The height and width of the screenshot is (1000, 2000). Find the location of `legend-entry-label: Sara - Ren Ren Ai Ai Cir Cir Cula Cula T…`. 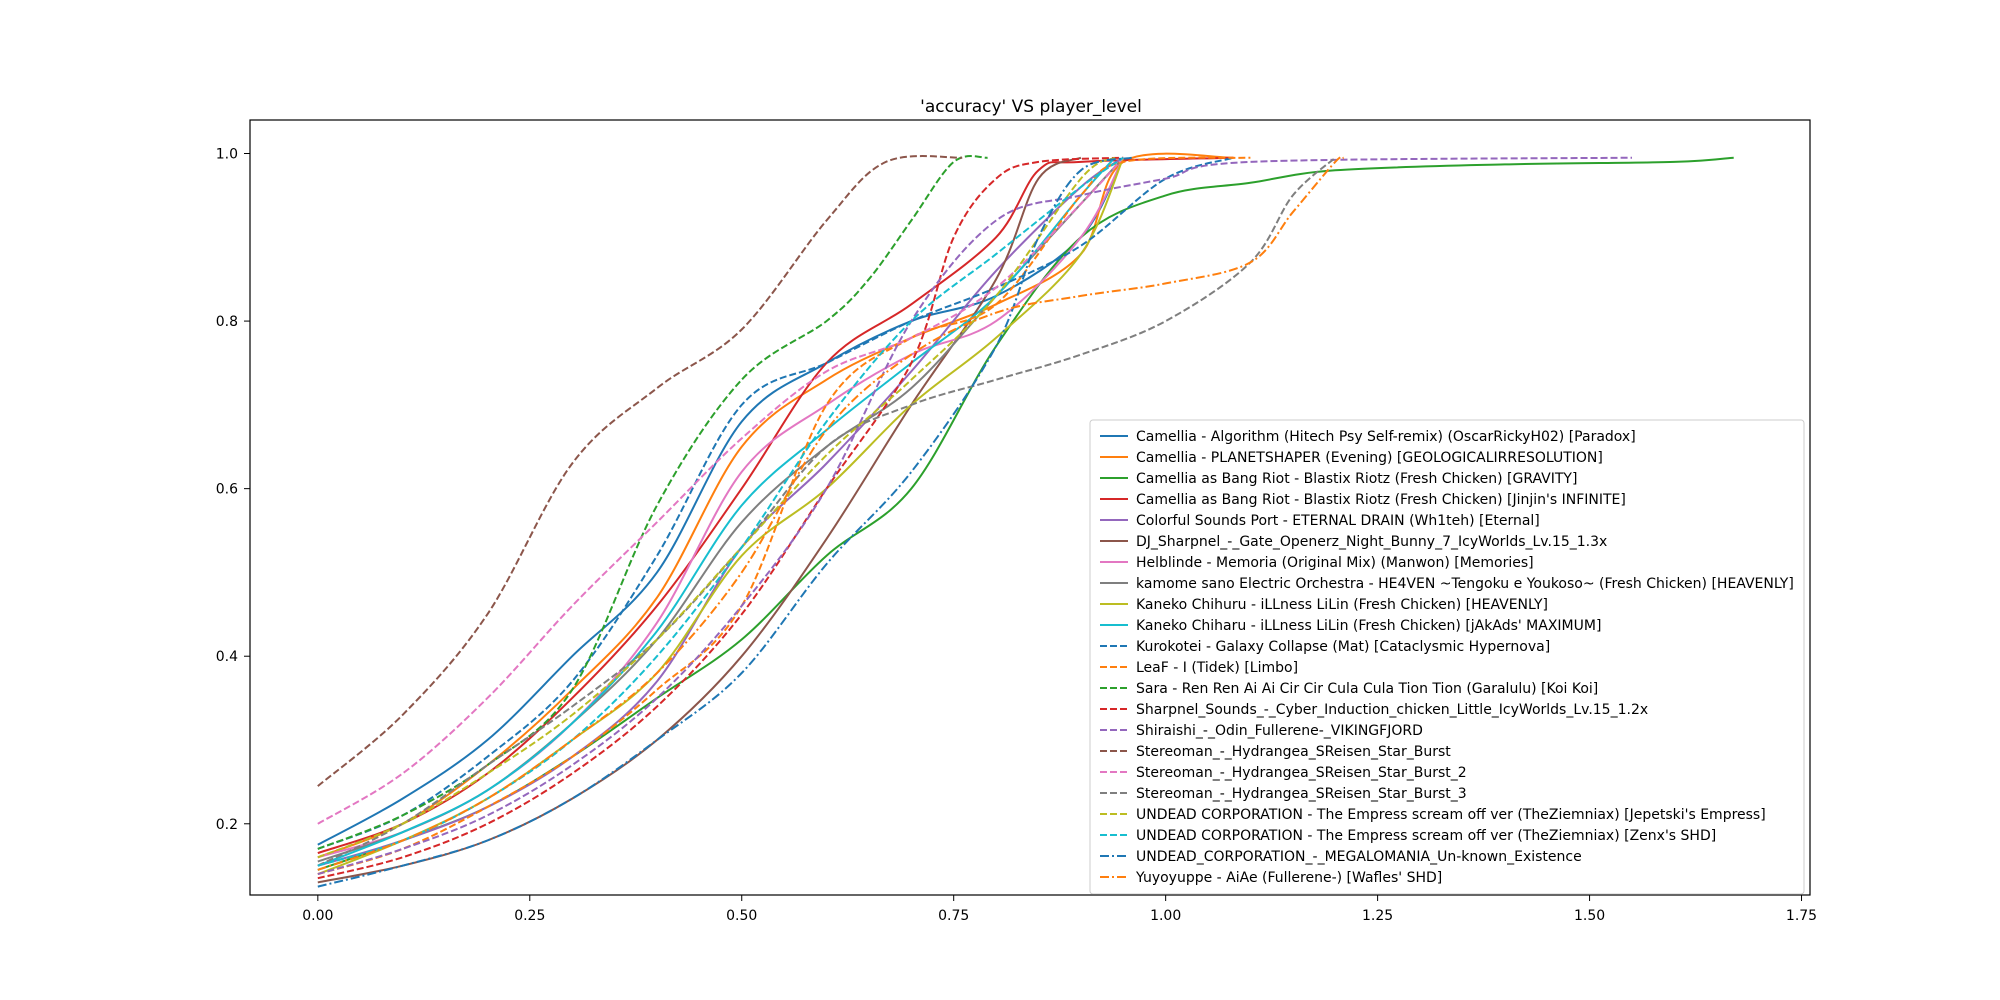

legend-entry-label: Sara - Ren Ren Ai Ai Cir Cir Cula Cula T… is located at coordinates (1367, 689).